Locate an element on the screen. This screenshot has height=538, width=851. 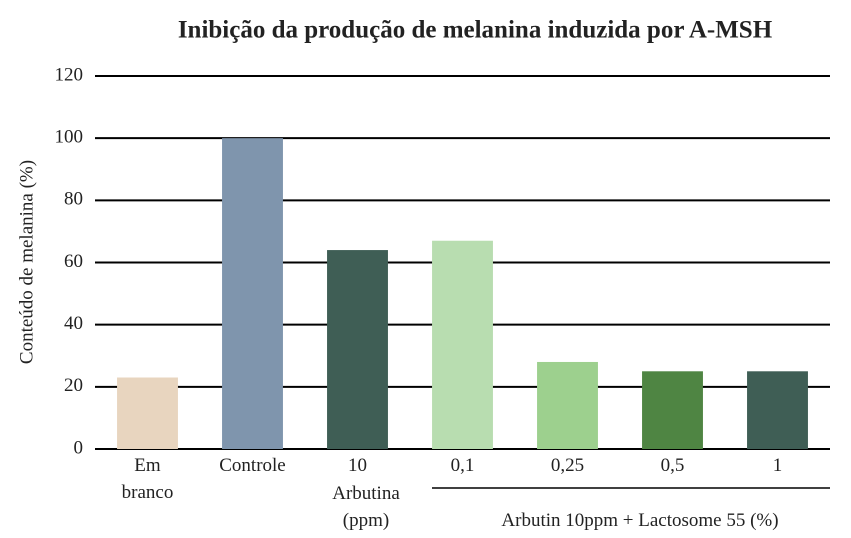
annotation: Arbutin 10ppm + Lactosome 55 (%) is located at coordinates (640, 520).